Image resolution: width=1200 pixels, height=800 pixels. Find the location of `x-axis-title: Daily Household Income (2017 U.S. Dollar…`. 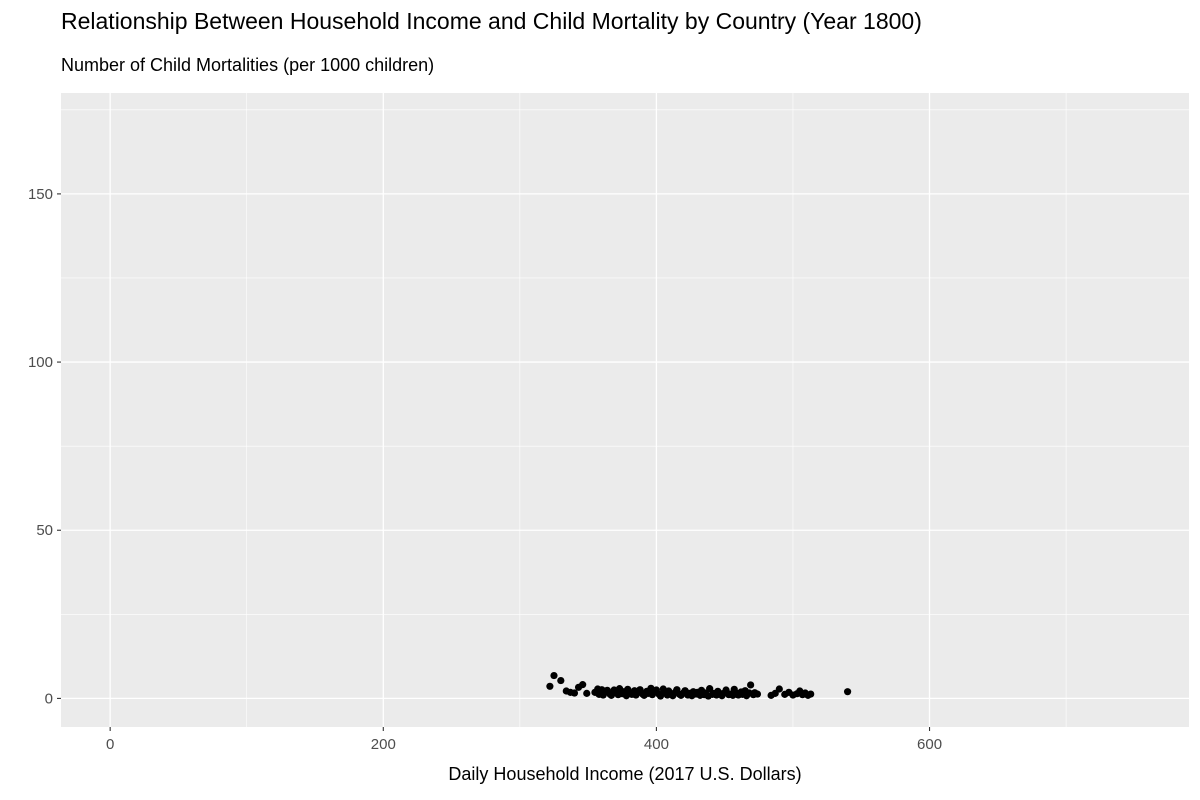

x-axis-title: Daily Household Income (2017 U.S. Dollar… is located at coordinates (624, 774).